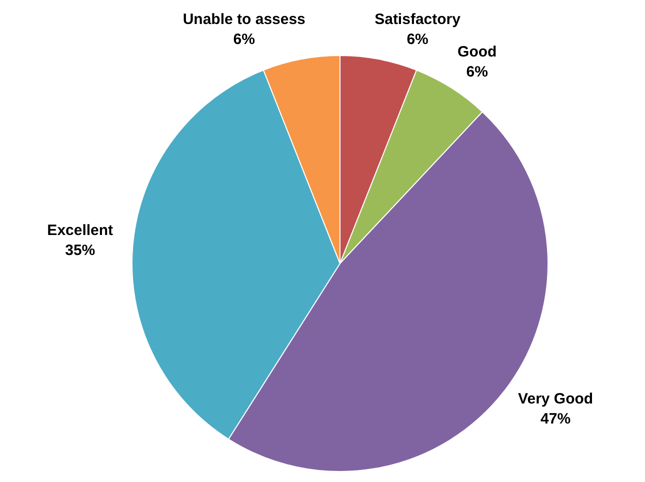  I want to click on slice-label: Good, so click(477, 52).